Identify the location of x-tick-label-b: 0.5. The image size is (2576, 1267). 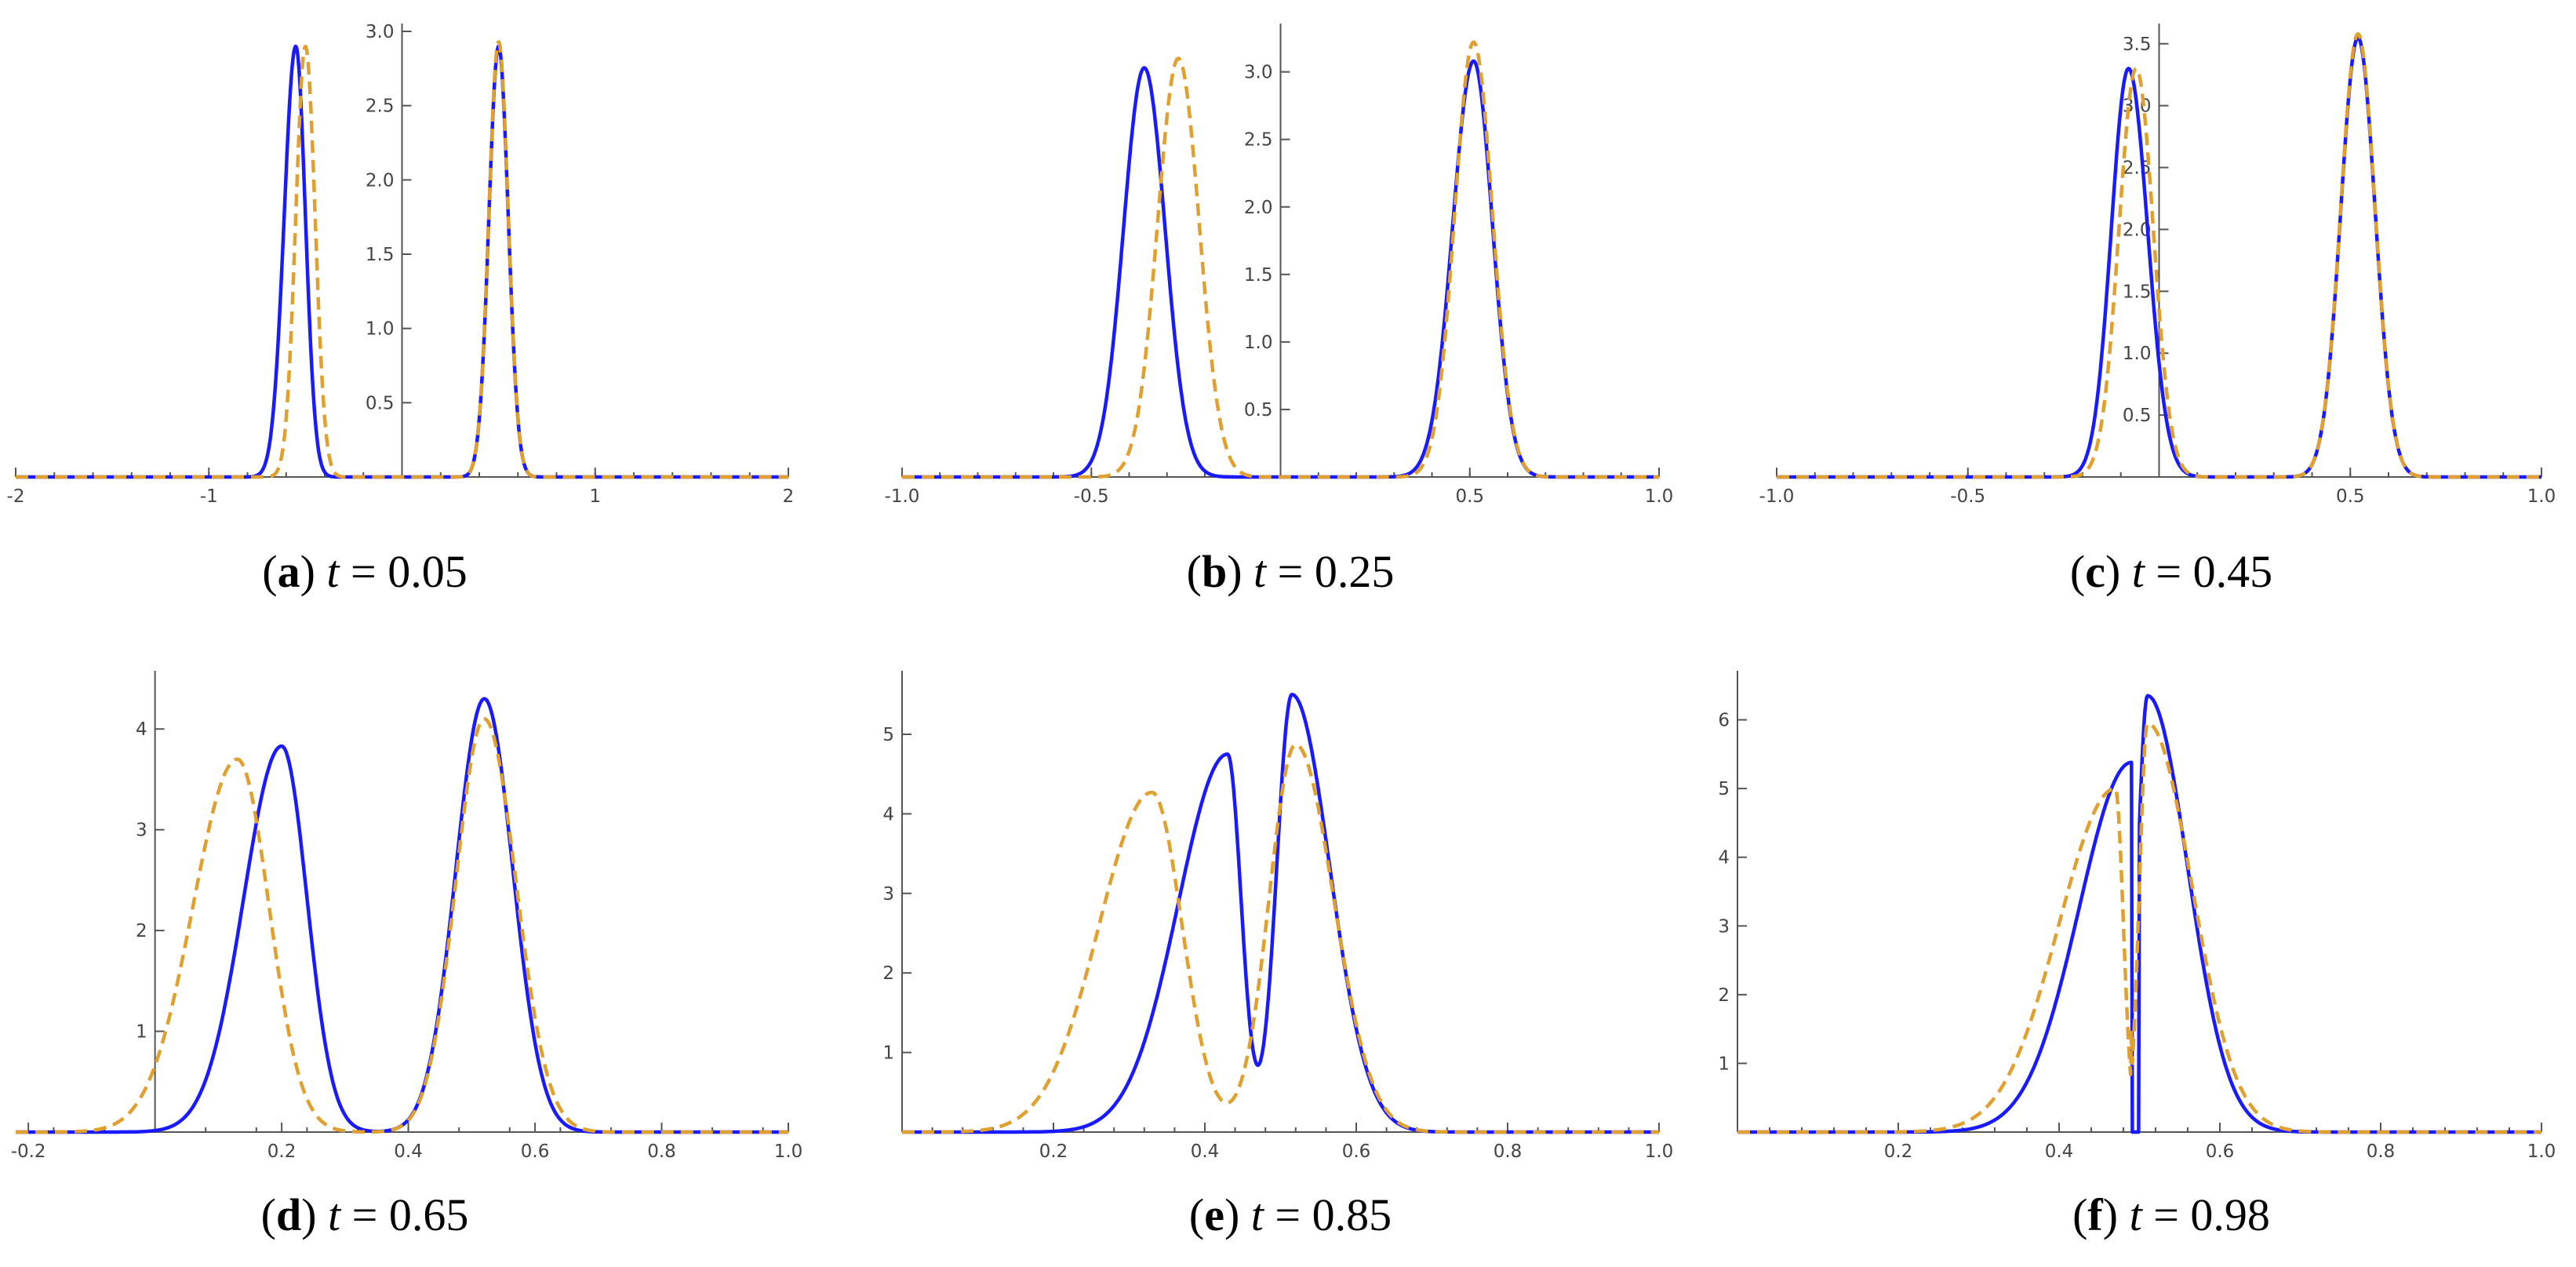
(1469, 496).